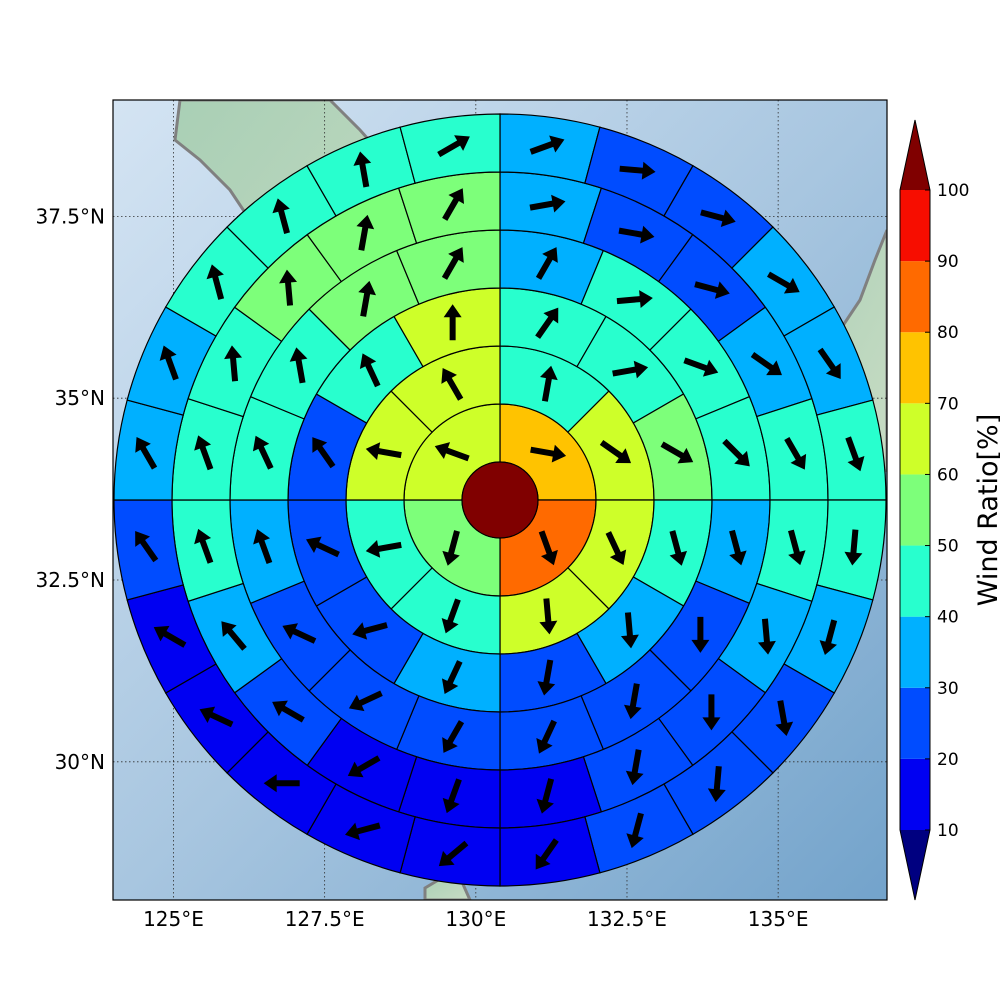 This screenshot has width=1000, height=1000. I want to click on colorbar: 10 20 30 40 50 60 70 80 90 100 Wind Ratio[%], so click(949, 510).